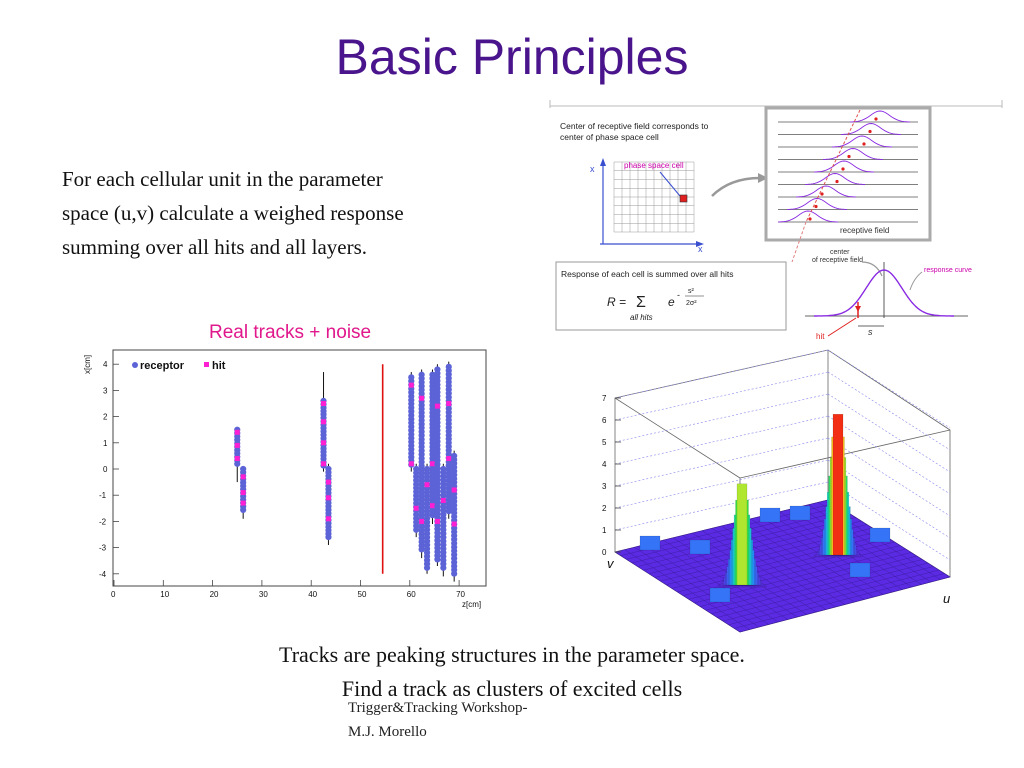 The width and height of the screenshot is (1024, 768). Describe the element at coordinates (135, 365) in the screenshot. I see `legend-receptor-marker` at that location.